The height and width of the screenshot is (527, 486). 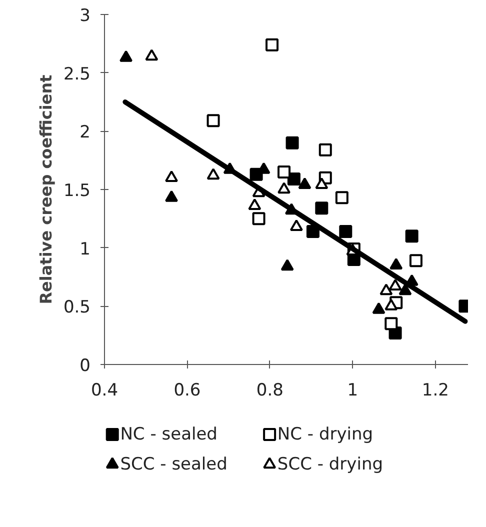 What do you see at coordinates (77, 74) in the screenshot?
I see `y-tick-label: 2.5` at bounding box center [77, 74].